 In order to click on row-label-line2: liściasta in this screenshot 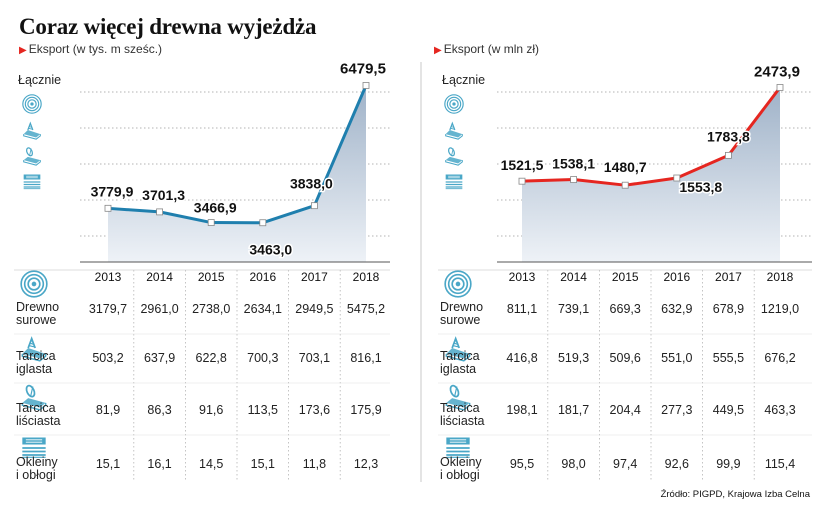, I will do `click(38, 421)`.